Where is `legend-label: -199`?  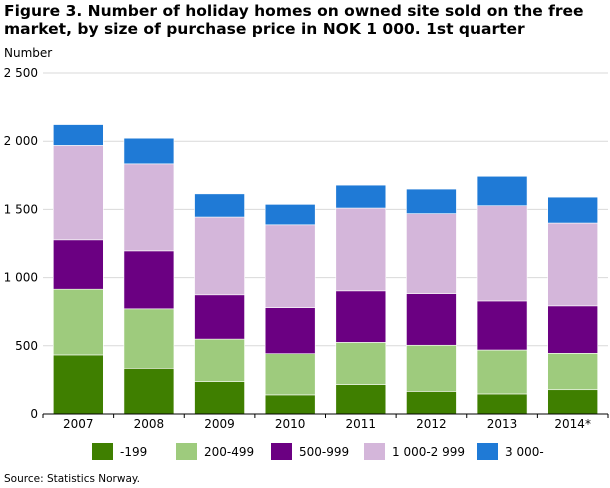 legend-label: -199 is located at coordinates (133, 452).